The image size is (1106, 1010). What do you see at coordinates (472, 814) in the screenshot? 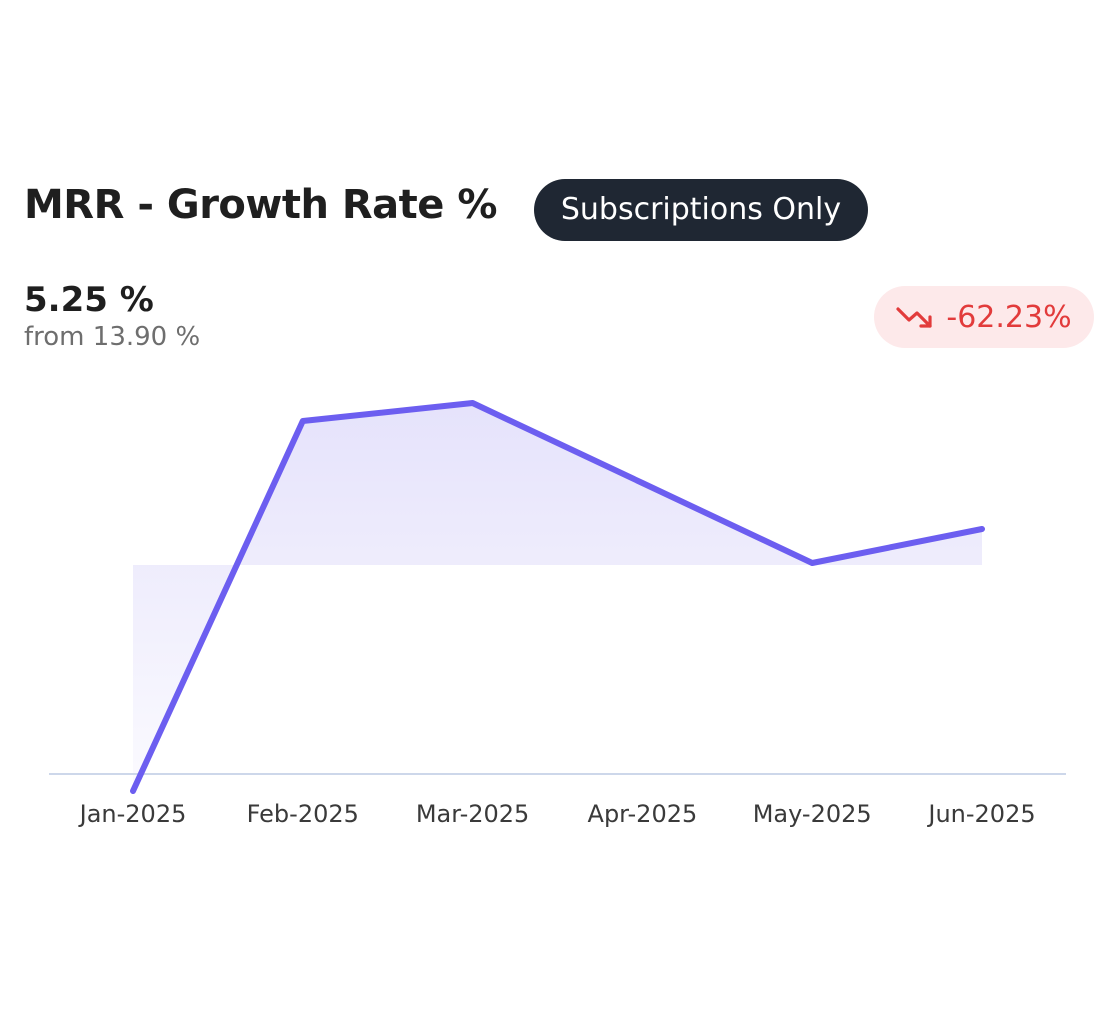
I see `x-tick-label: Mar-2025` at bounding box center [472, 814].